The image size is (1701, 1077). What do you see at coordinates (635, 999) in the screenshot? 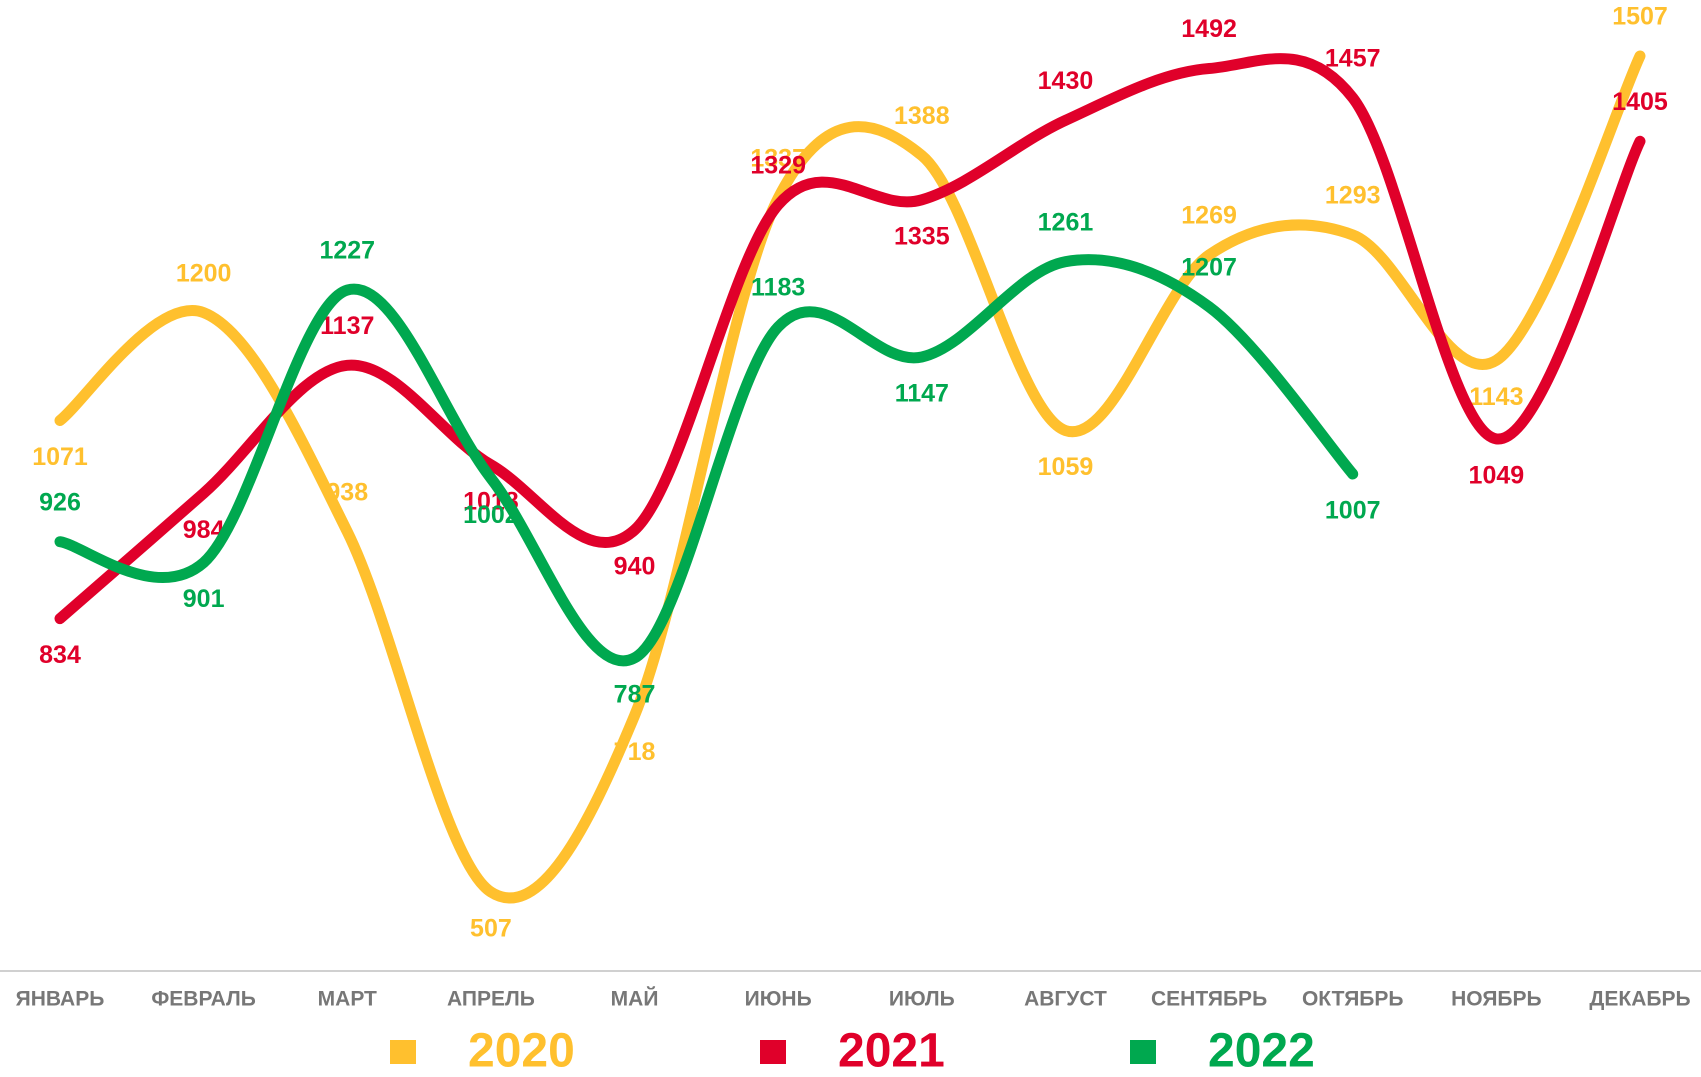
I see `x-tick-label: МАЙ` at bounding box center [635, 999].